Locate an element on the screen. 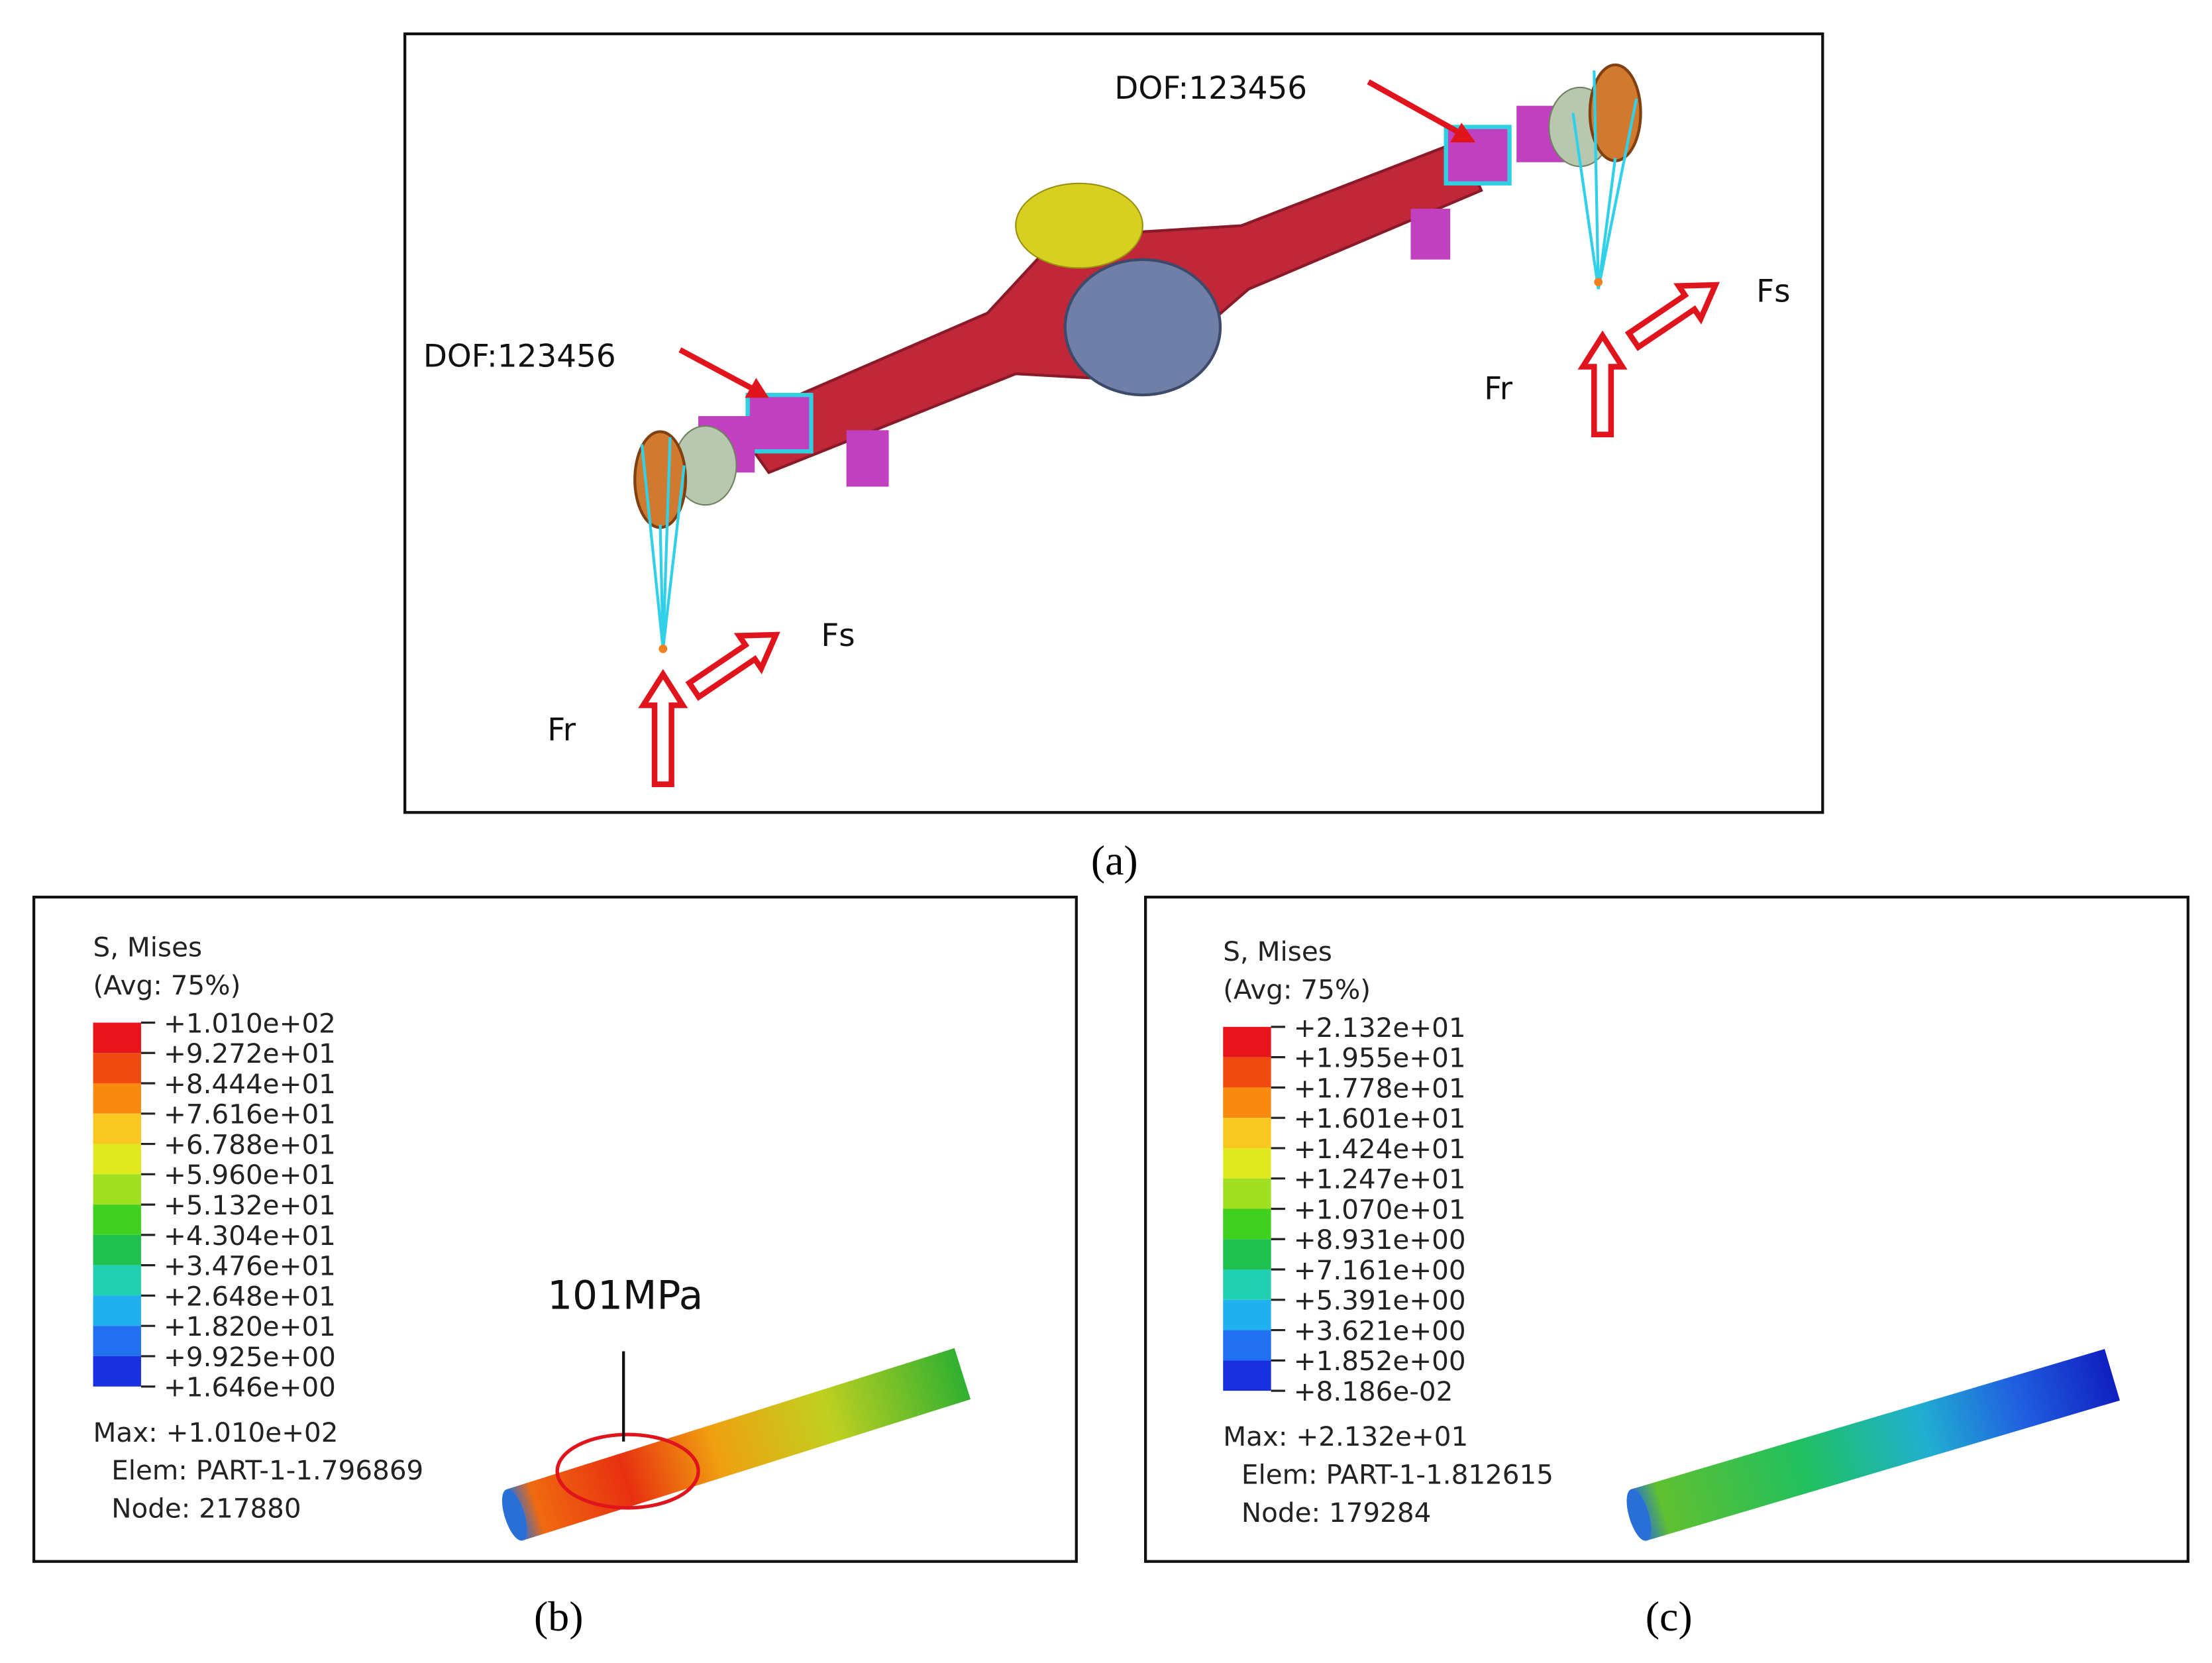 This screenshot has height=1663, width=2212. highlight-ellipse is located at coordinates (627, 1471).